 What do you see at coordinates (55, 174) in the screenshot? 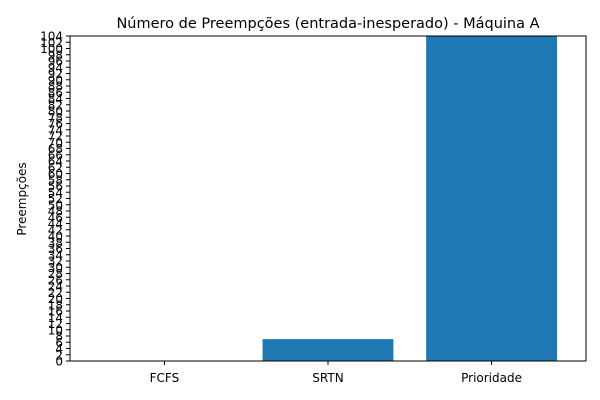
I see `y-tick-label: 60` at bounding box center [55, 174].